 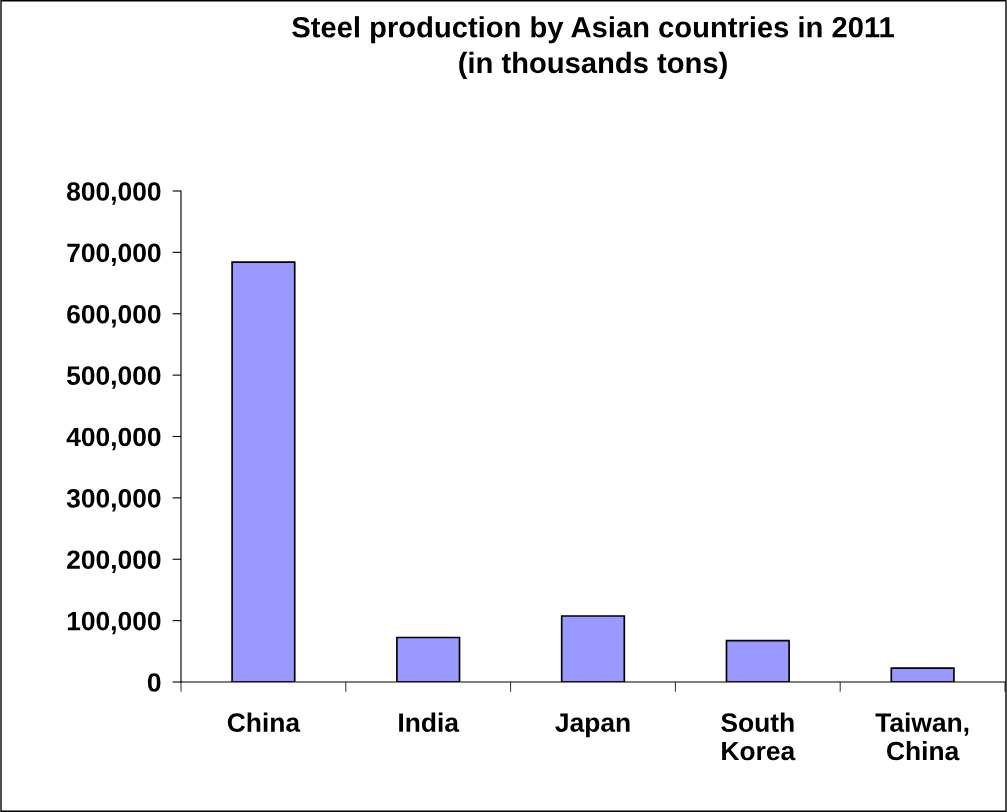 I want to click on y-tick-label: 400,000, so click(x=113, y=439).